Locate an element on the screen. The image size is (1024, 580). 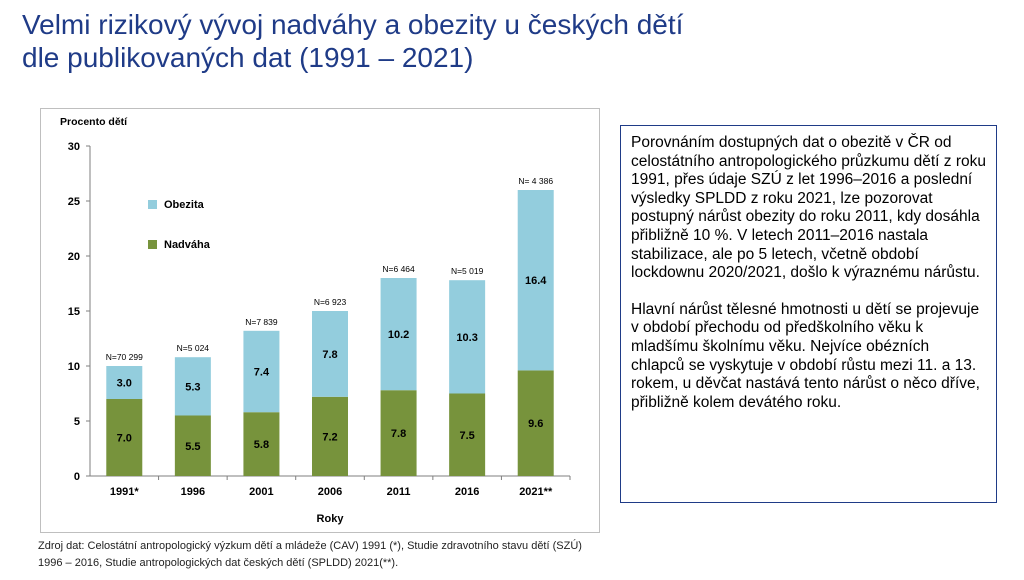
x-tick-label: 2001 is located at coordinates (261, 492).